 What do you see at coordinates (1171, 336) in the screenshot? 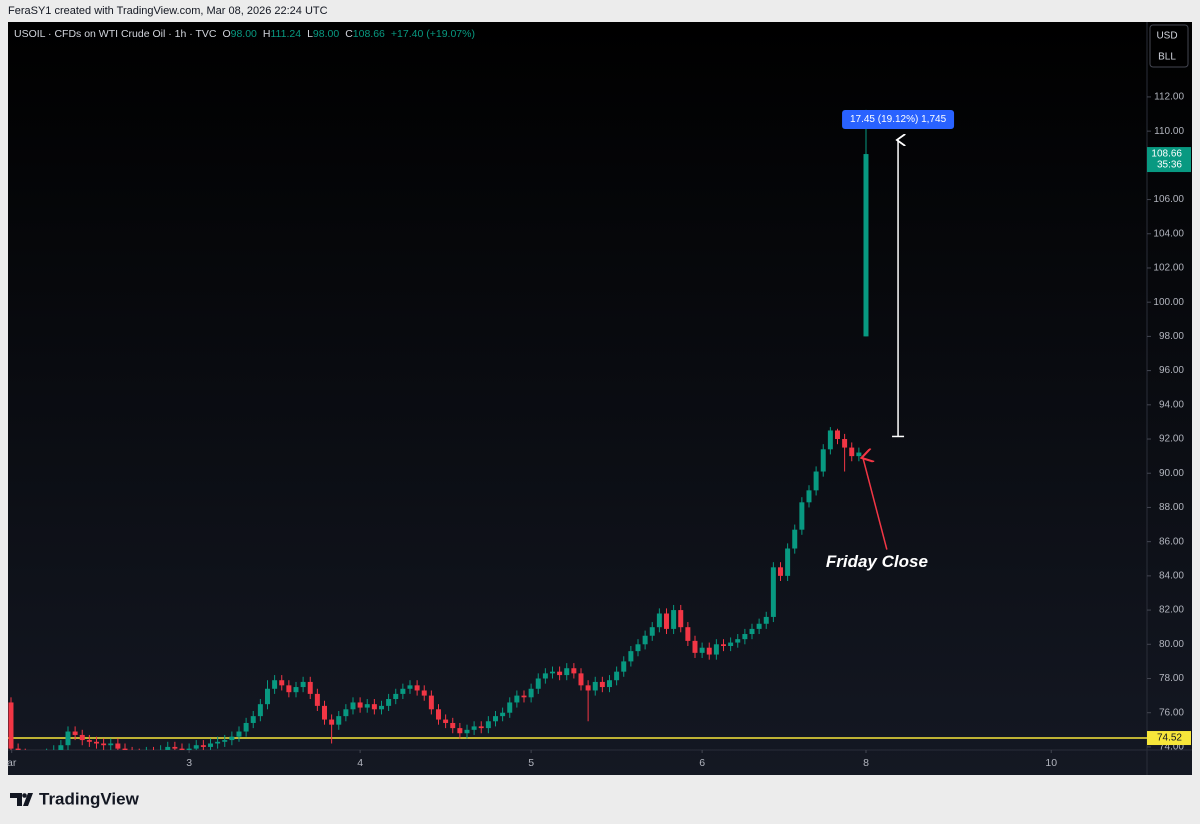
I see `y-tick-label: 98.00` at bounding box center [1171, 336].